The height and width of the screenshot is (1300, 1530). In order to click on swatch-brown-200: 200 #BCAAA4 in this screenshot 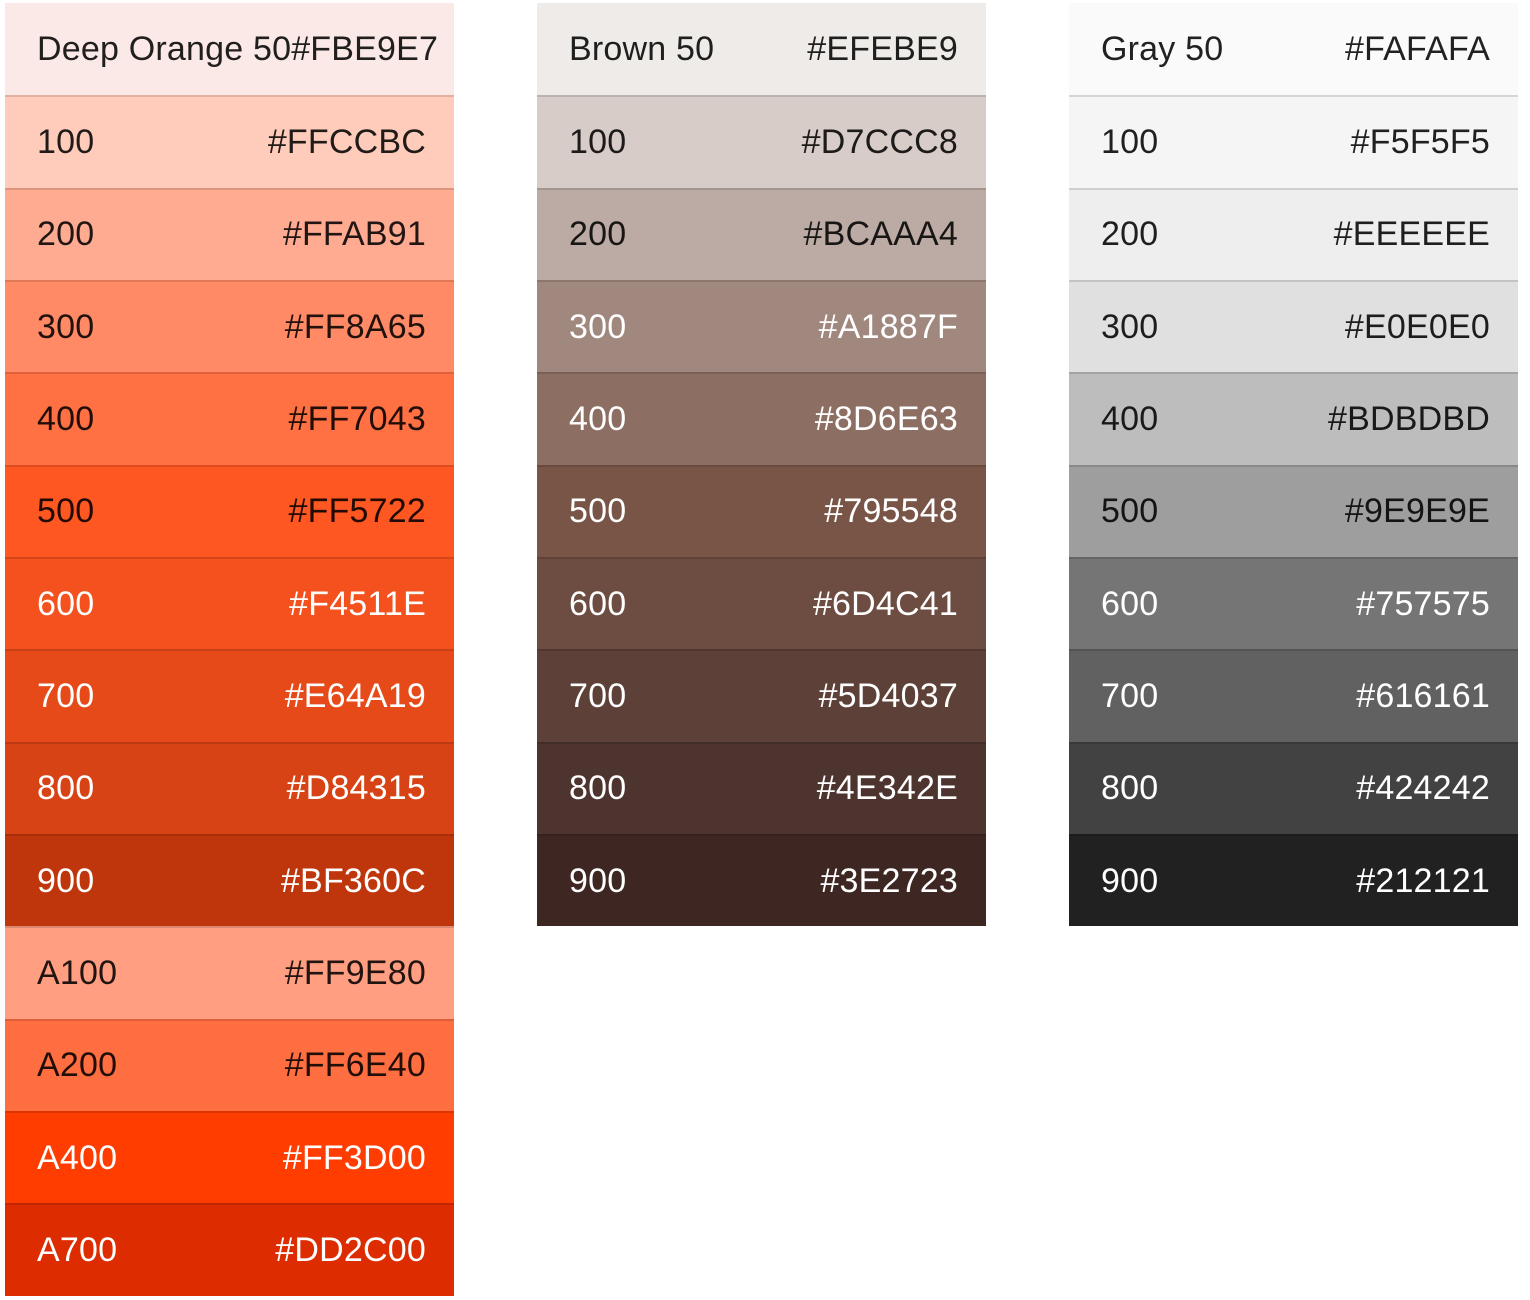, I will do `click(761, 234)`.